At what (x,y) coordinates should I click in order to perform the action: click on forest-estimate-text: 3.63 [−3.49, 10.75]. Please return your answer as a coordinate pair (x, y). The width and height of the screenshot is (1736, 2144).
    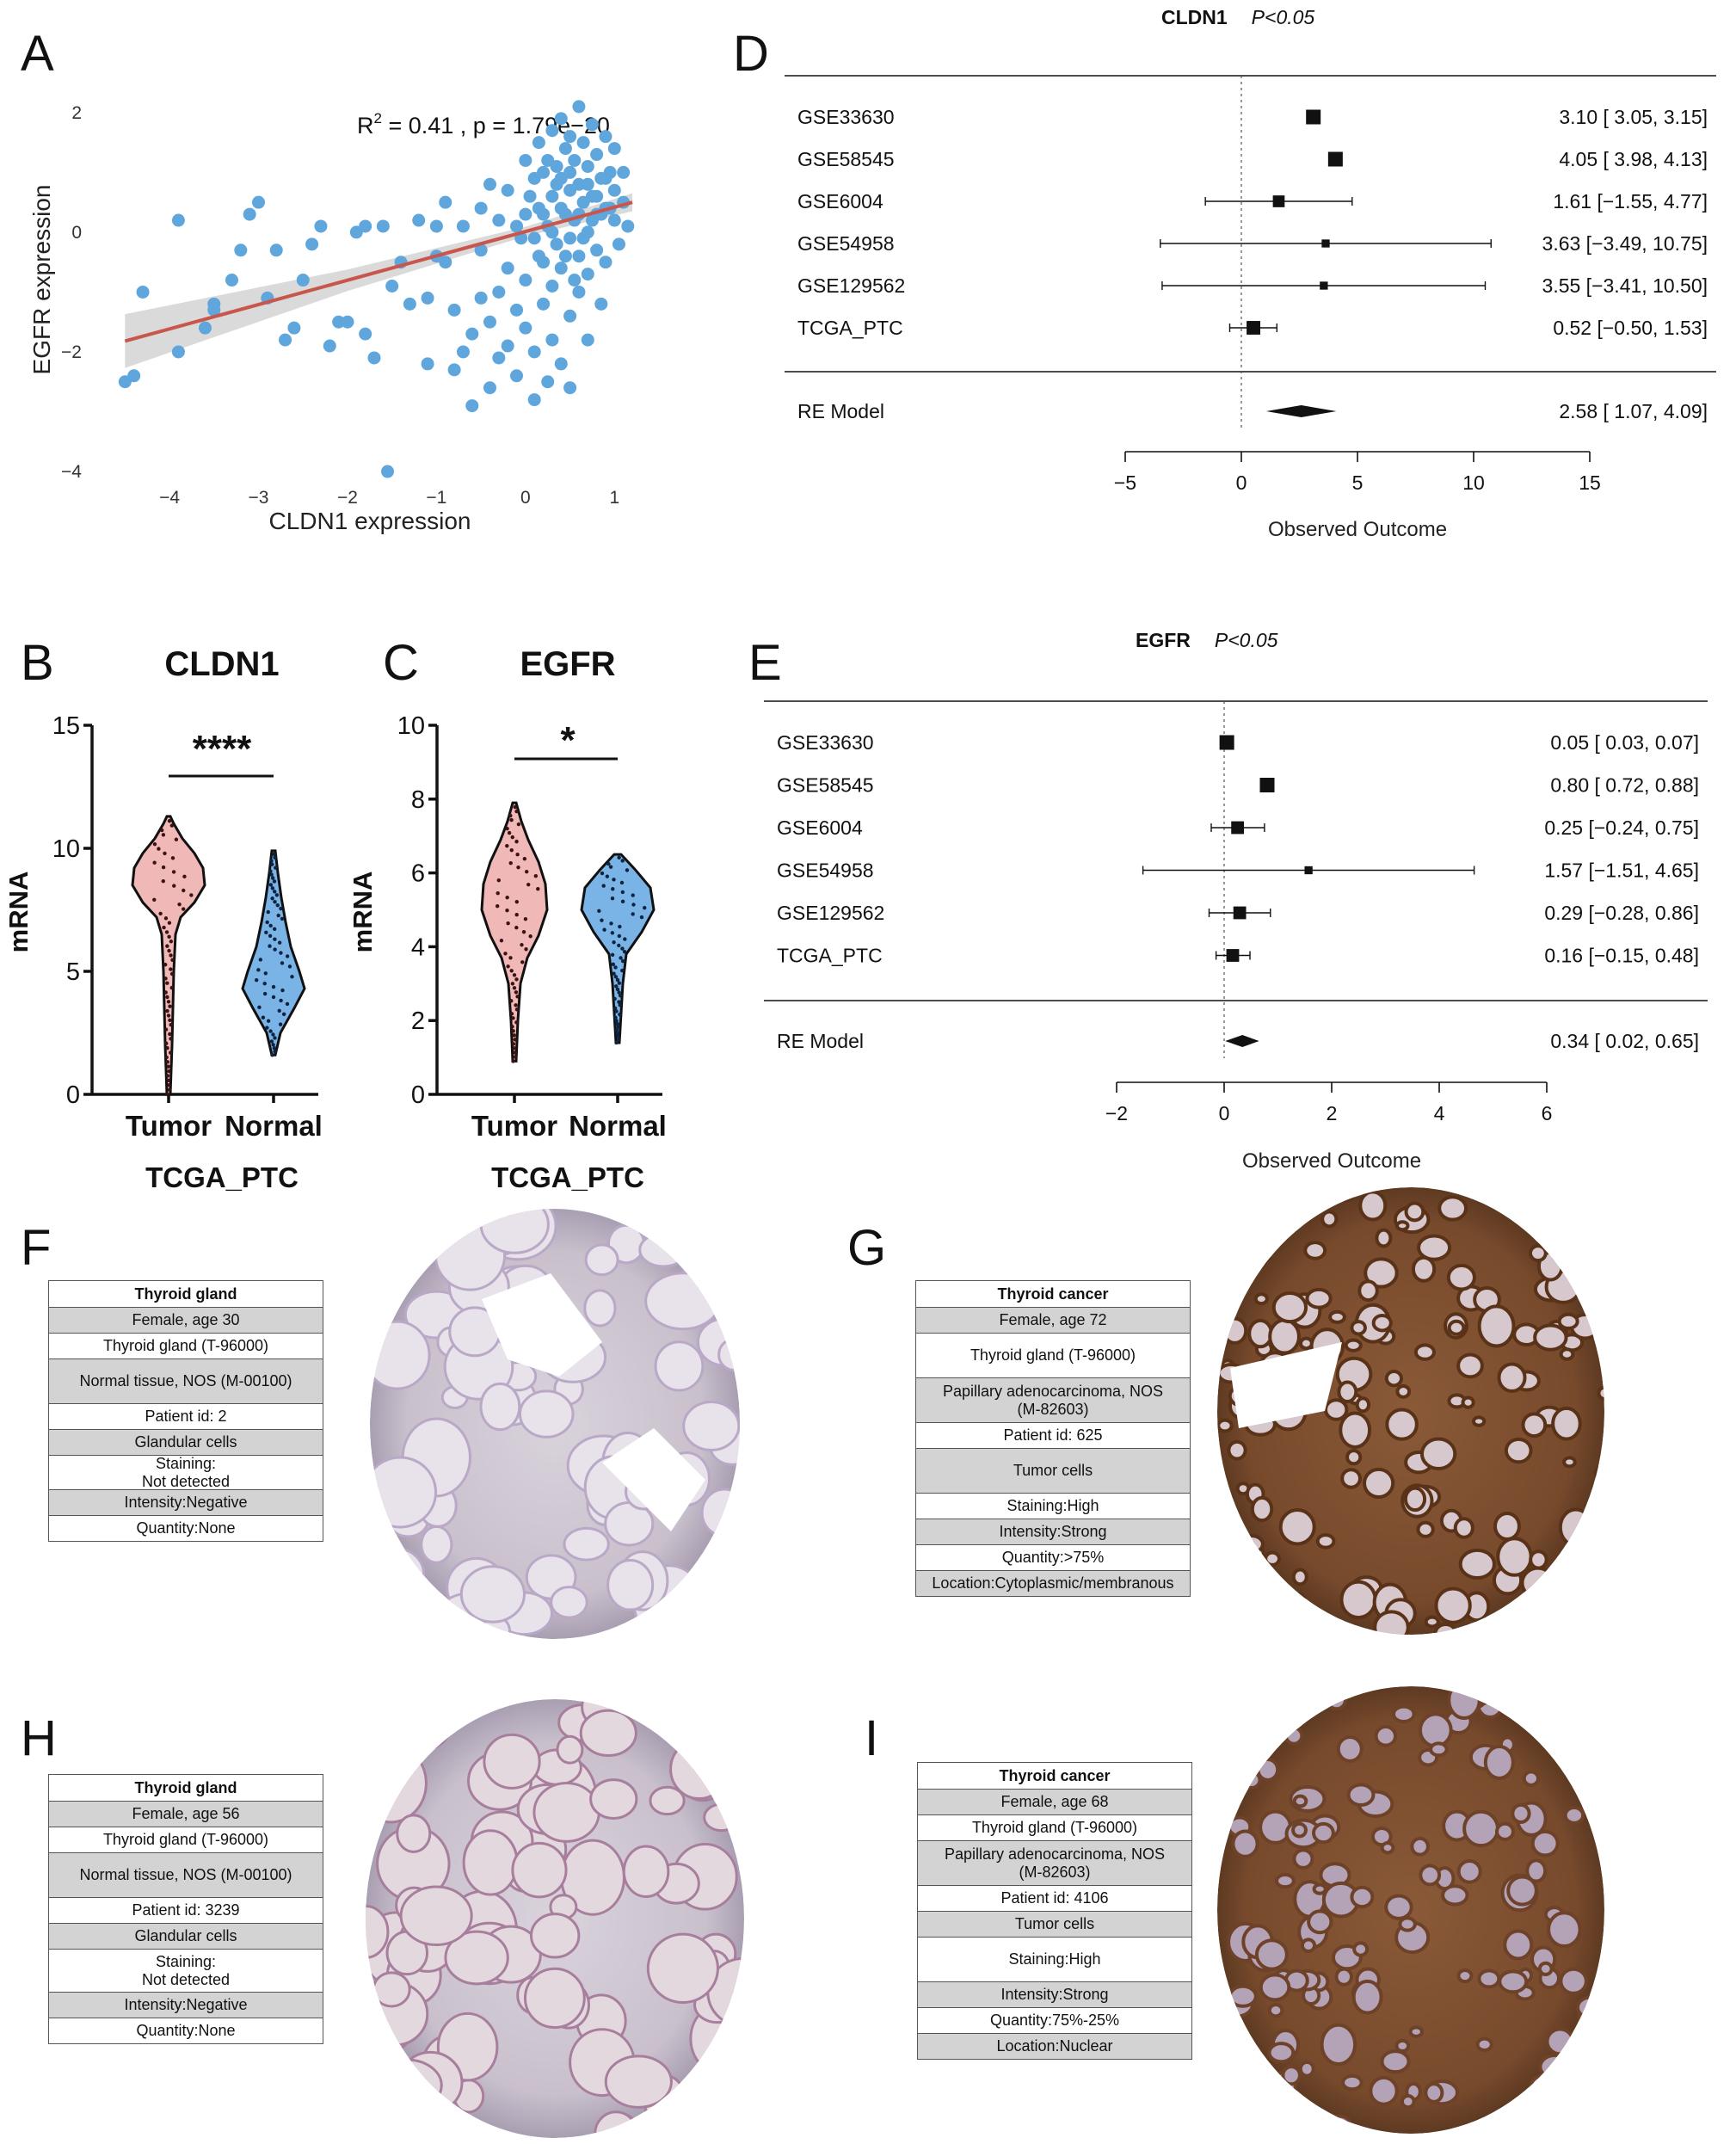
    Looking at the image, I should click on (1625, 243).